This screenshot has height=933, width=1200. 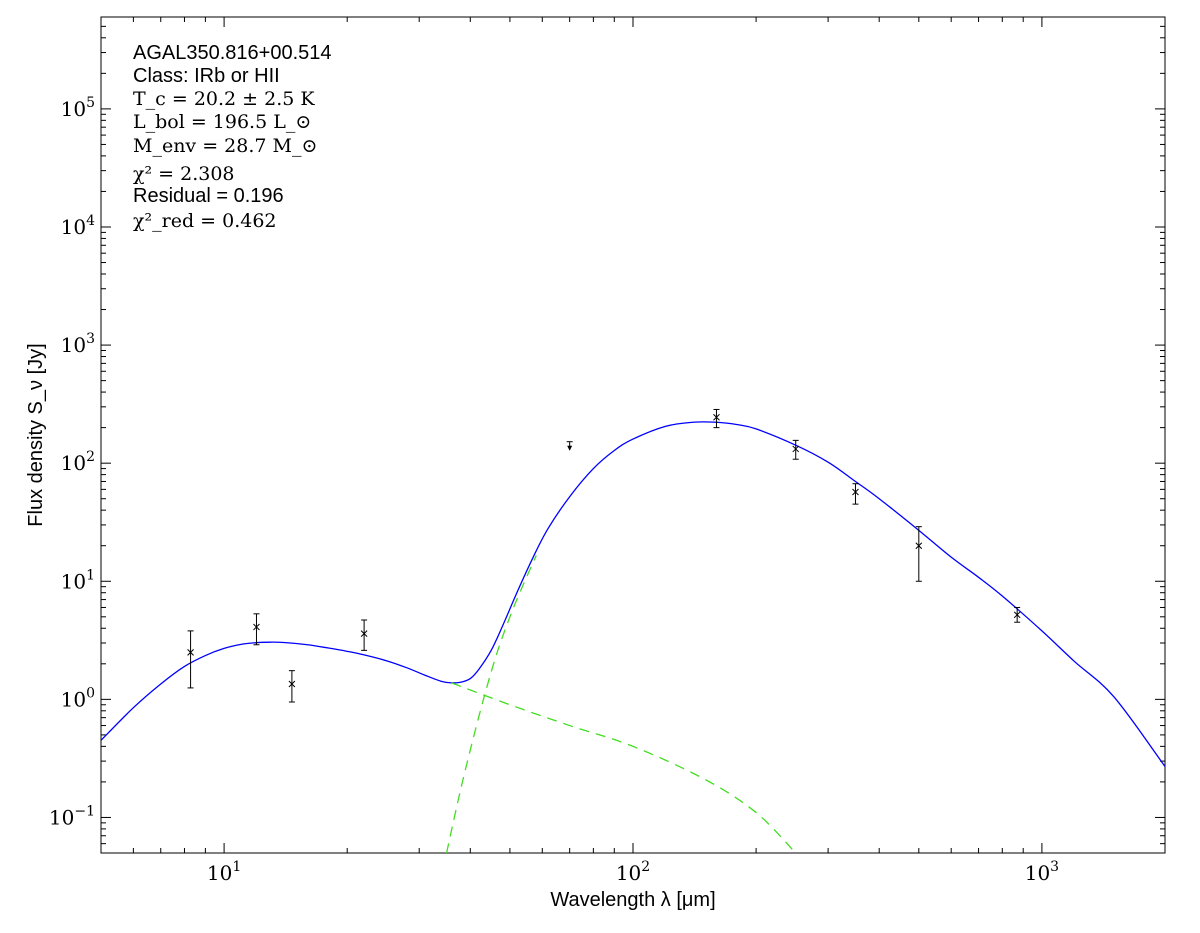 I want to click on upper-limit-arrow, so click(x=570, y=448).